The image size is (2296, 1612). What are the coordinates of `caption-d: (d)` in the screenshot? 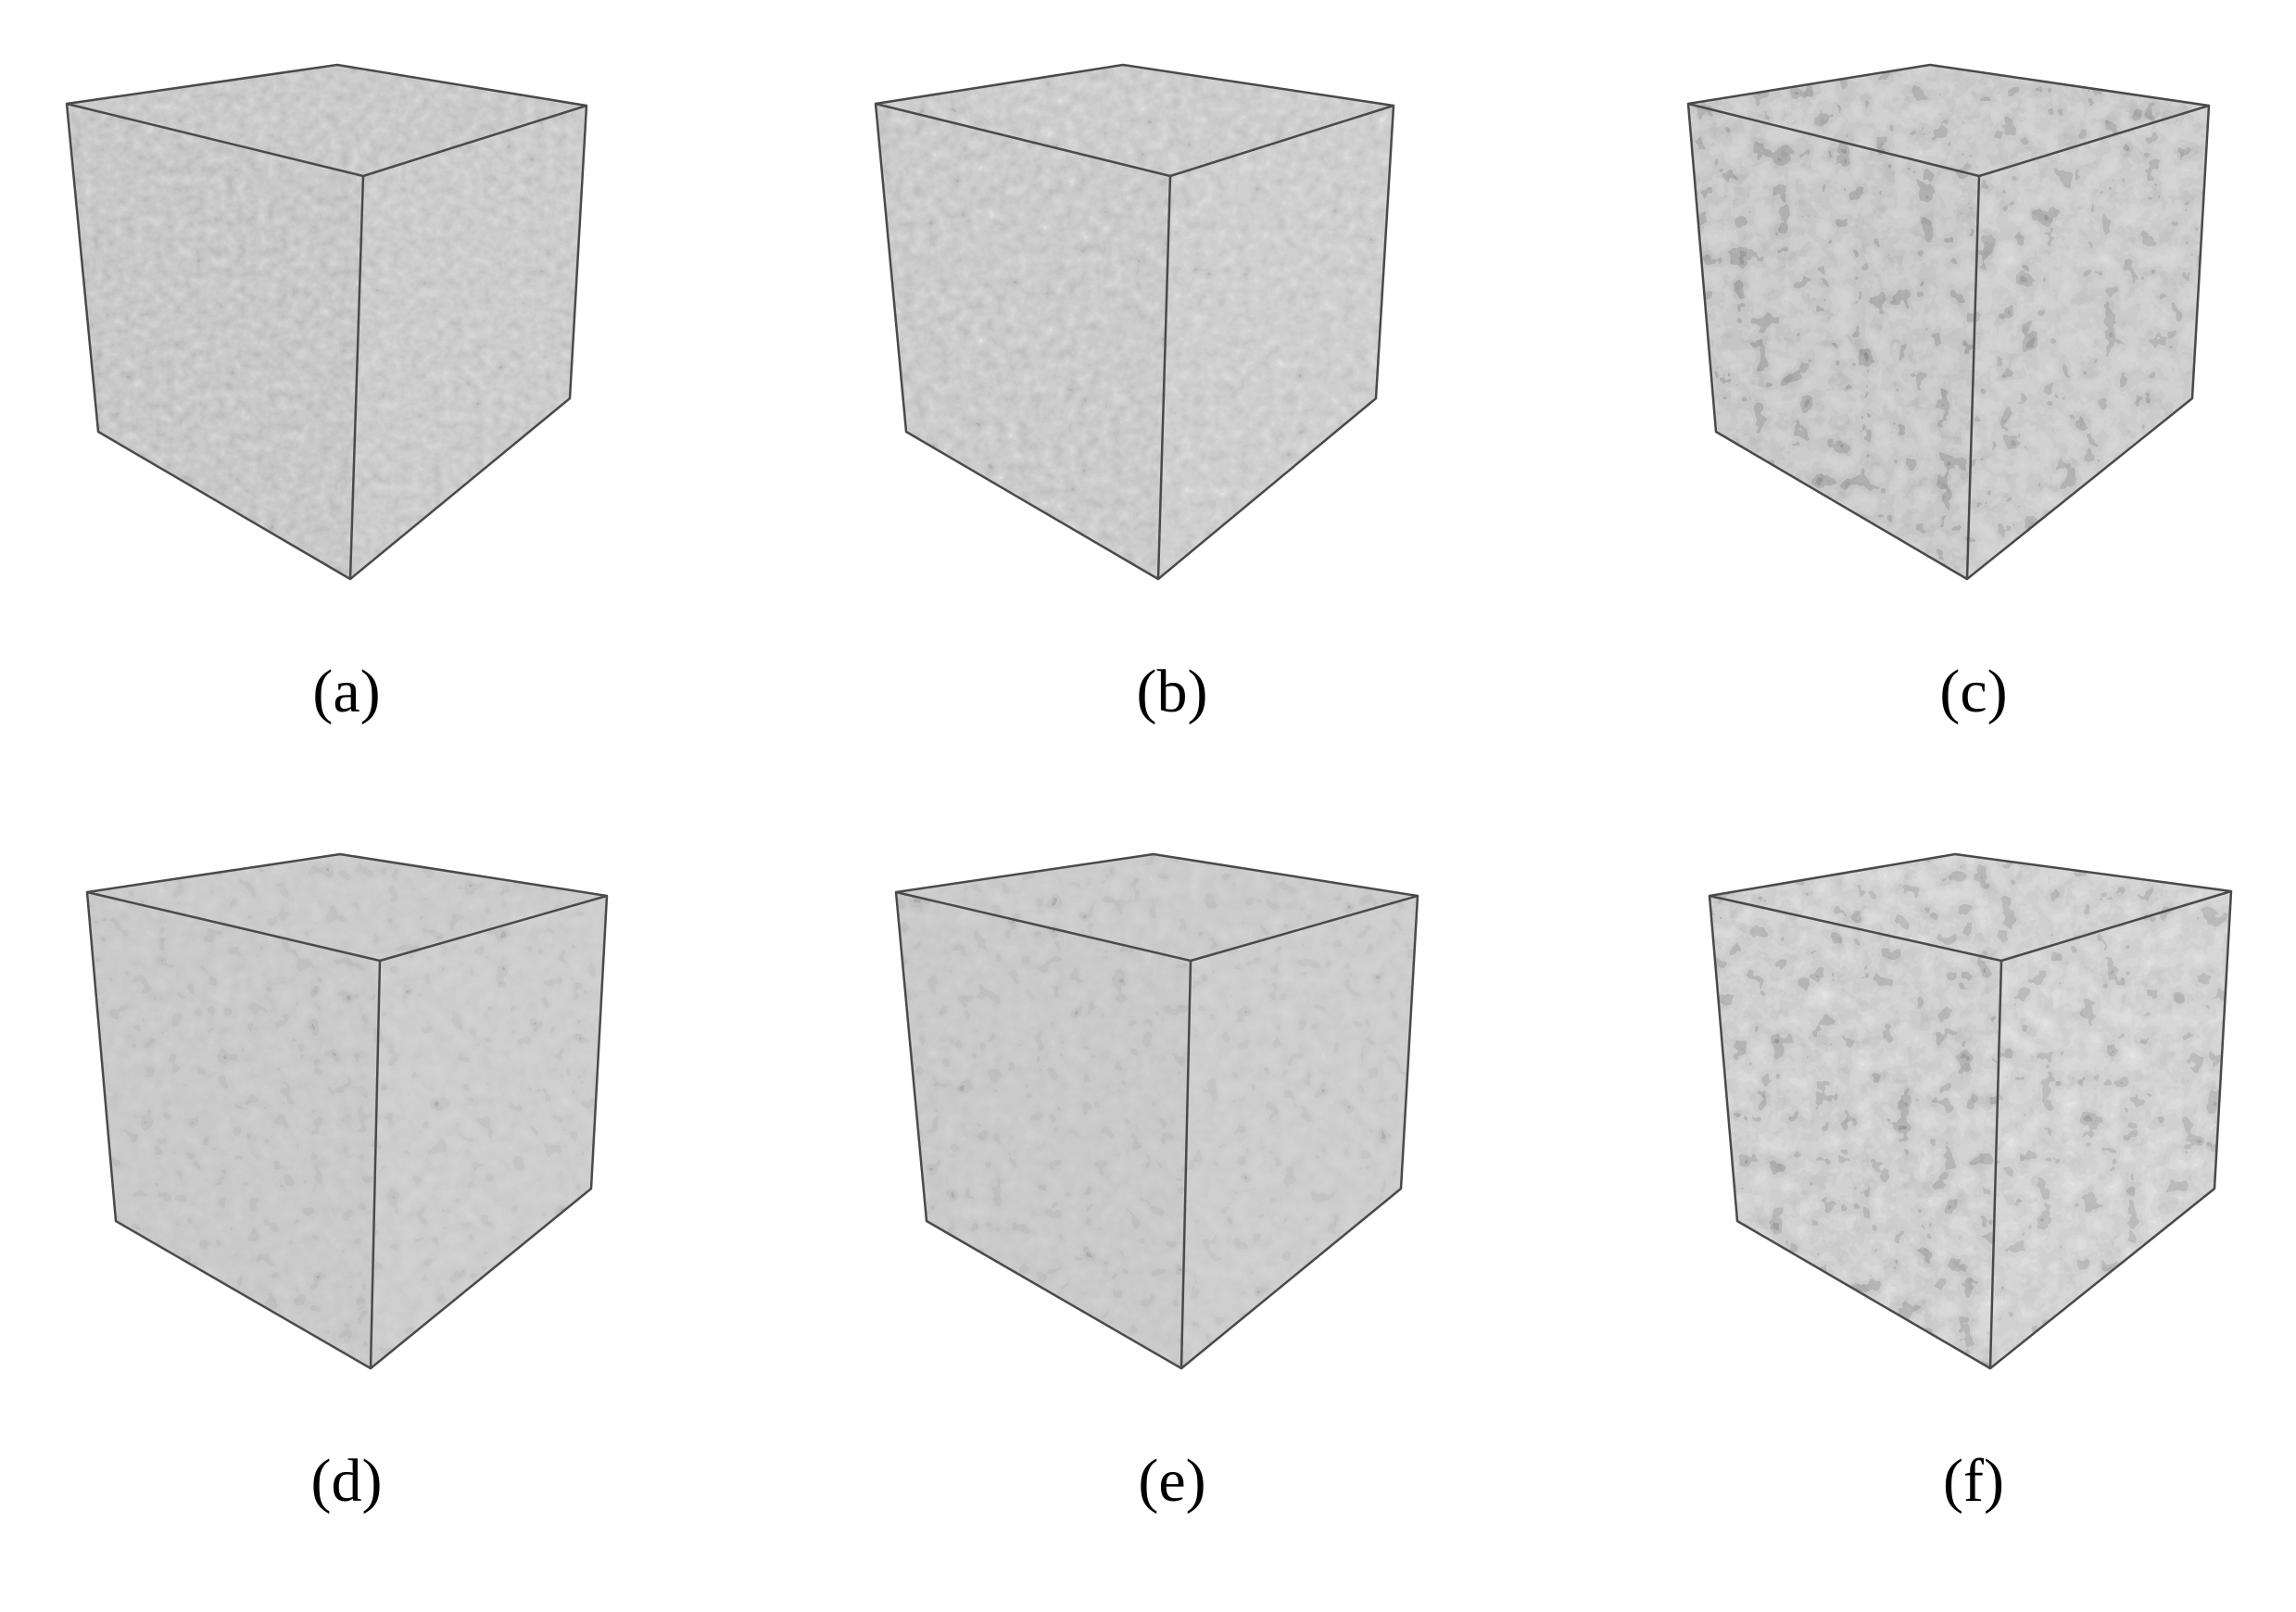 It's located at (347, 1481).